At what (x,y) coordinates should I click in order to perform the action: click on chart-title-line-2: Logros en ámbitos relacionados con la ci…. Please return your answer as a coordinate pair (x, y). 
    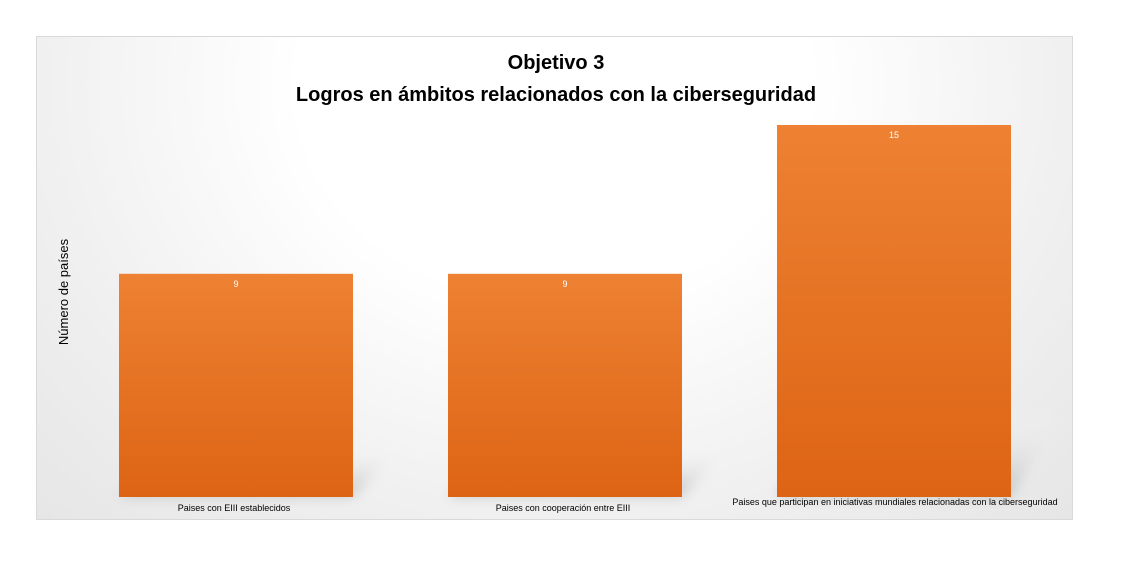
    Looking at the image, I should click on (556, 95).